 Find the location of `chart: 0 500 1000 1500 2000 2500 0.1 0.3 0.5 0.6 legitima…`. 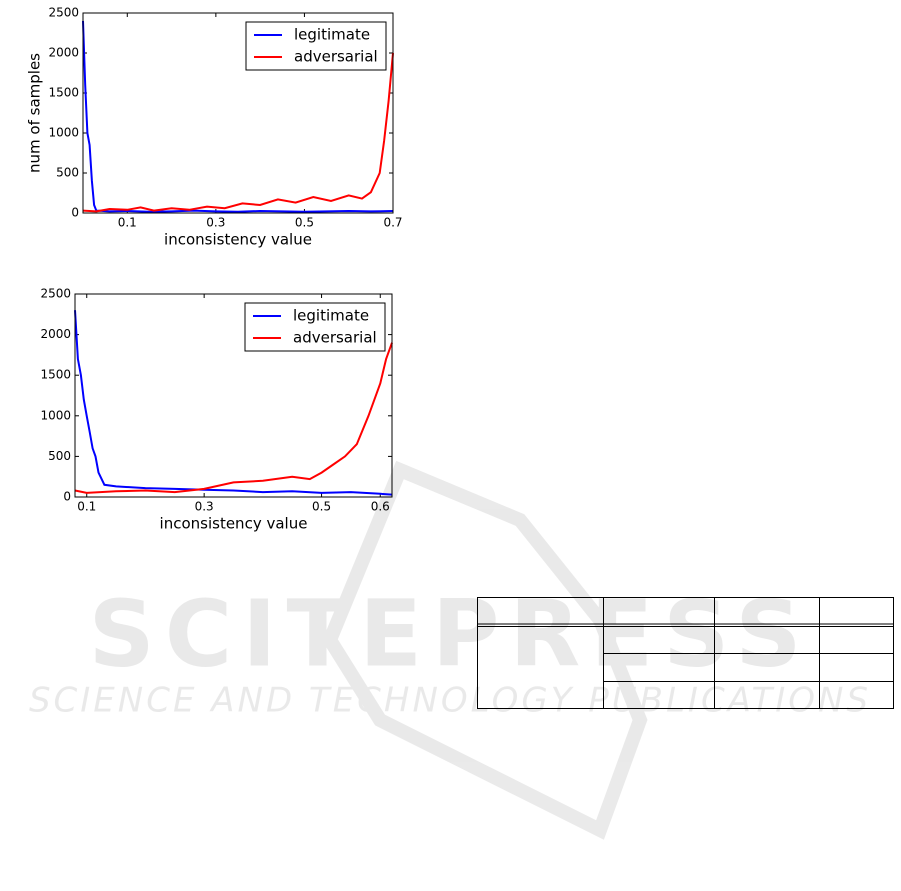

chart: 0 500 1000 1500 2000 2500 0.1 0.3 0.5 0.6 legitima… is located at coordinates (216, 410).